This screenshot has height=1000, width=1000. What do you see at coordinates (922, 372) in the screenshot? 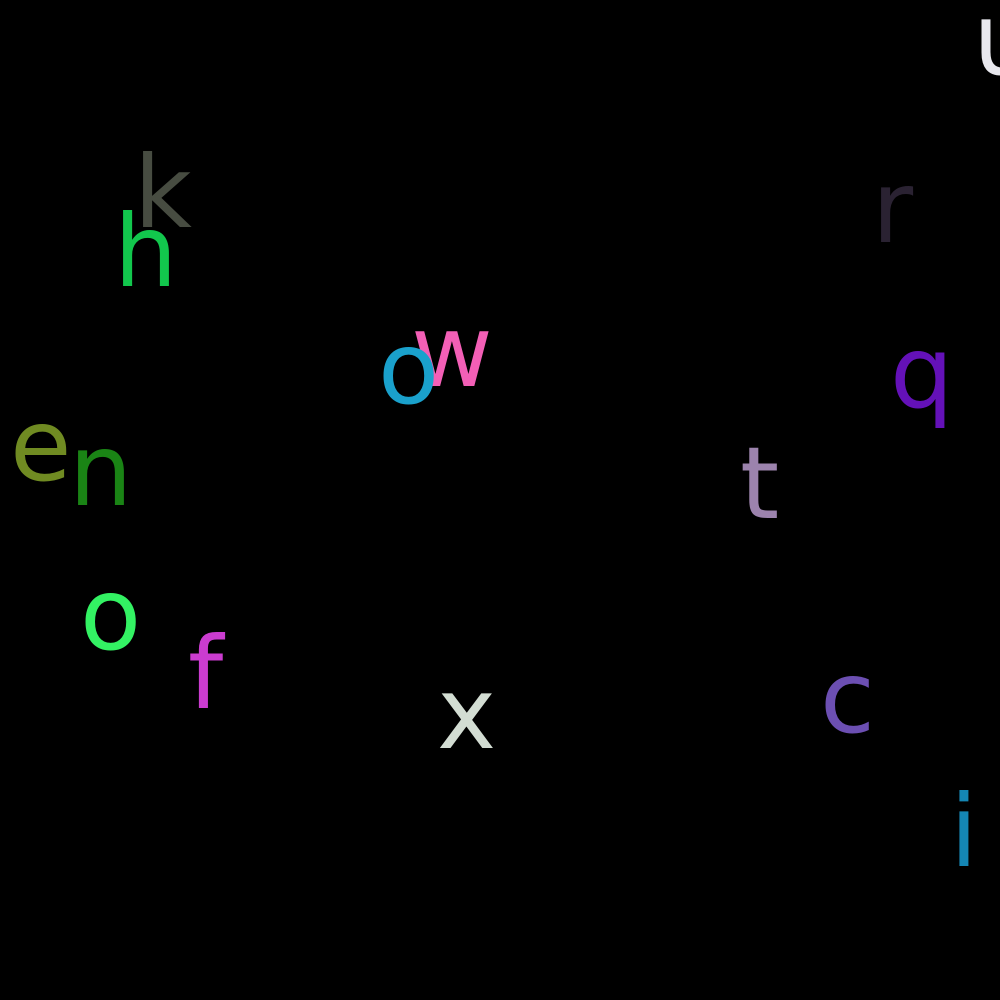
I see `letter-q: q` at bounding box center [922, 372].